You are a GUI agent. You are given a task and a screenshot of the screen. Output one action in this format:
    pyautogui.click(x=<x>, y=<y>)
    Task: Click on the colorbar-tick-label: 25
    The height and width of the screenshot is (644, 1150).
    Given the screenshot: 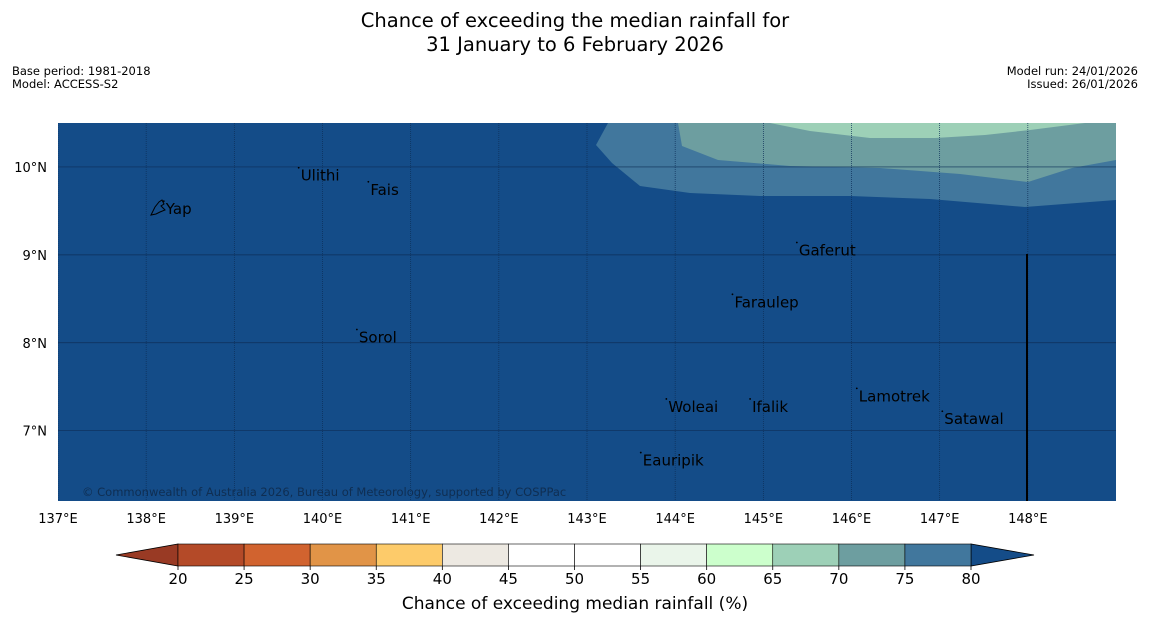 What is the action you would take?
    pyautogui.click(x=244, y=579)
    